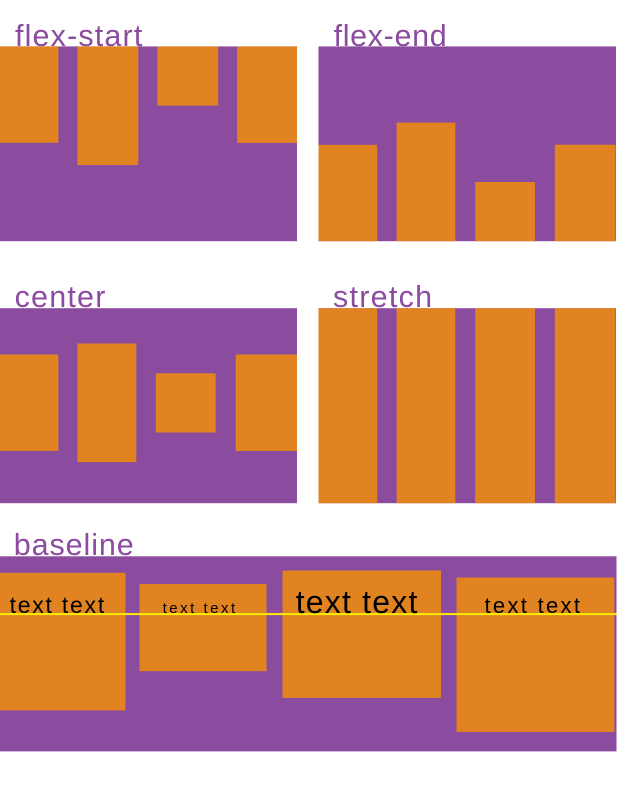  What do you see at coordinates (61, 297) in the screenshot?
I see `svg-text: center` at bounding box center [61, 297].